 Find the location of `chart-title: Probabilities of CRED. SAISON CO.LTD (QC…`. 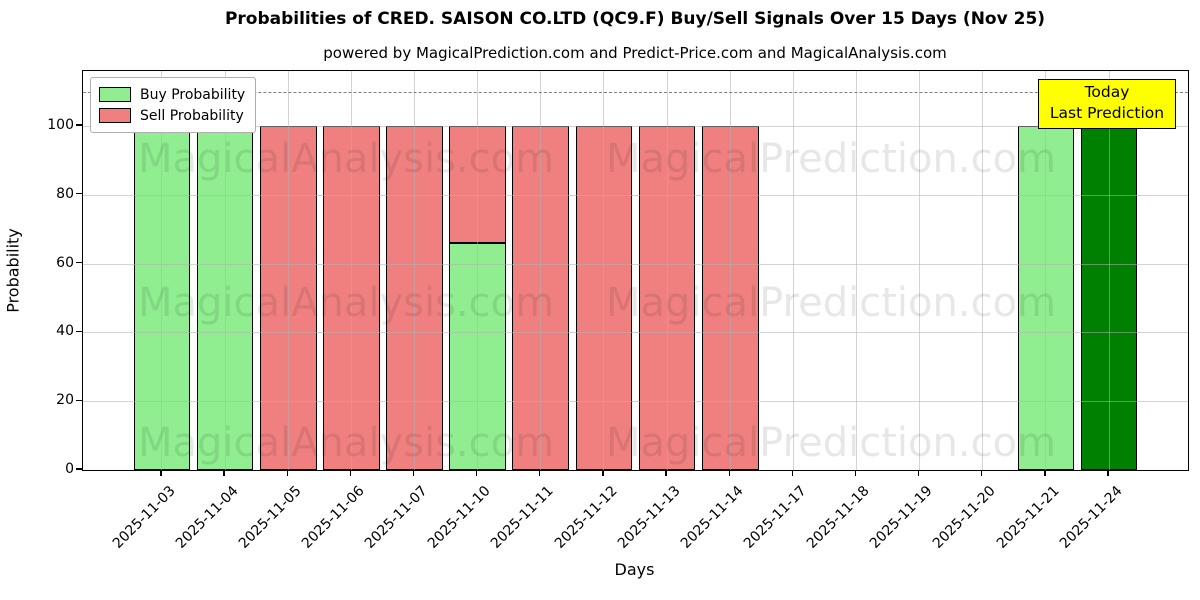

chart-title: Probabilities of CRED. SAISON CO.LTD (QC… is located at coordinates (635, 19).